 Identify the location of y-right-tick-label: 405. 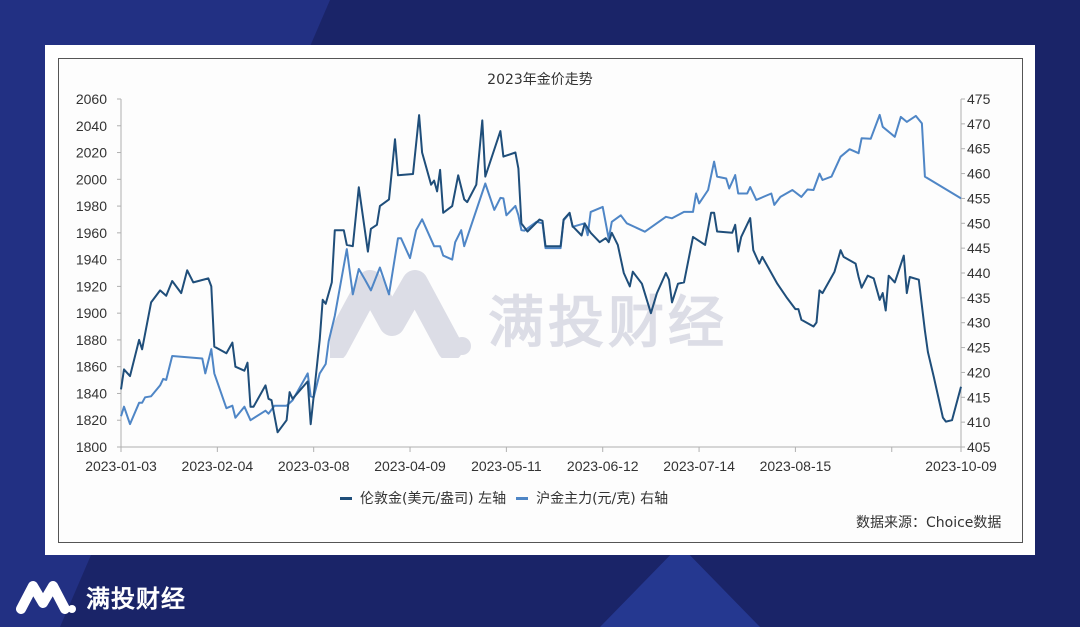
(979, 447).